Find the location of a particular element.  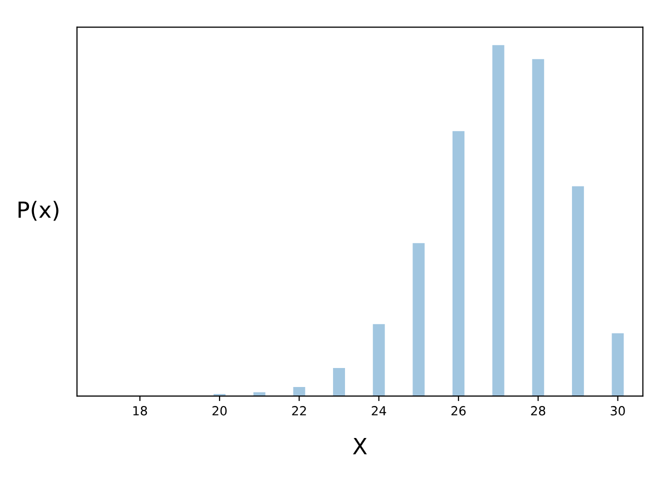

x-tick-label: 28 is located at coordinates (538, 411).